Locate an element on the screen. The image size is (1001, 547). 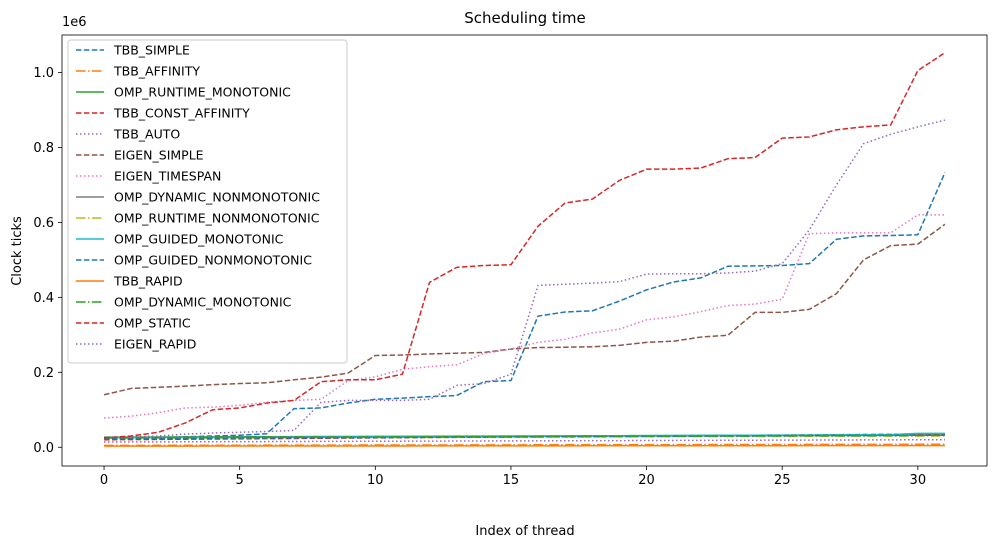
legend-label: TBB_RAPID is located at coordinates (148, 281).